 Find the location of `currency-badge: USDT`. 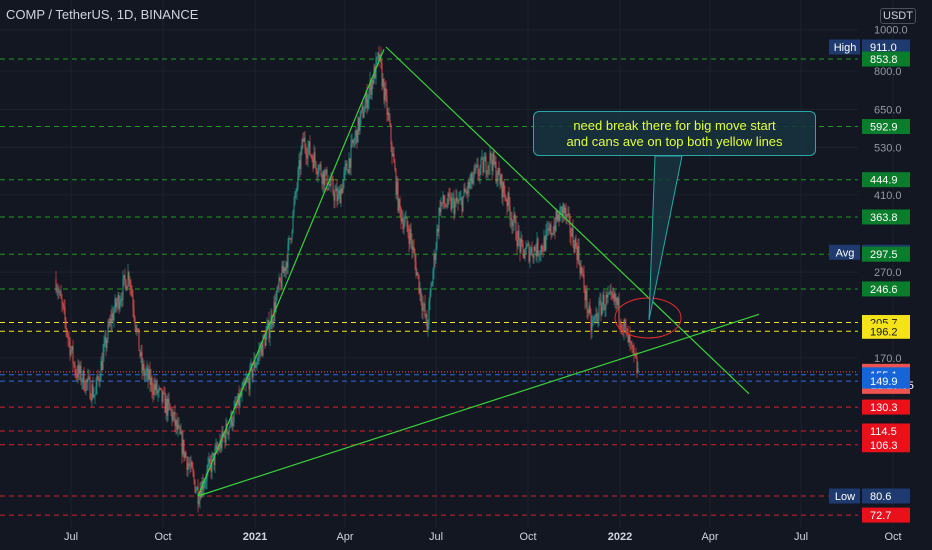

currency-badge: USDT is located at coordinates (898, 16).